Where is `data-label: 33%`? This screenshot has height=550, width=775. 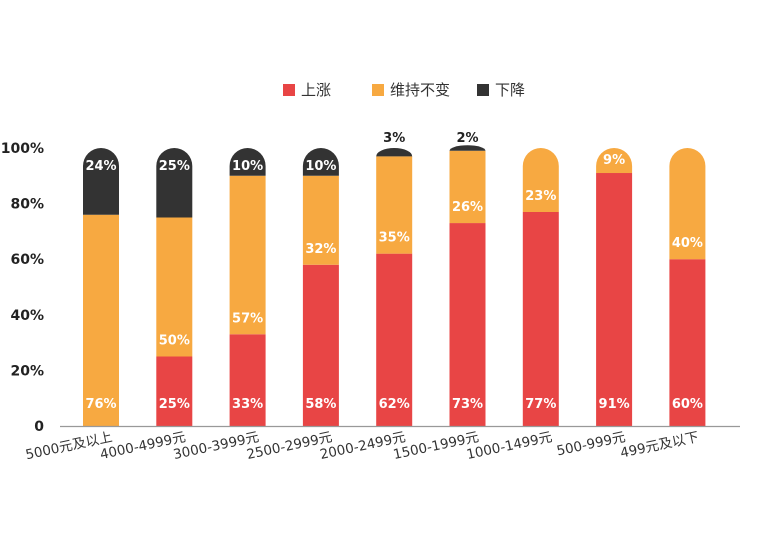 data-label: 33% is located at coordinates (247, 404).